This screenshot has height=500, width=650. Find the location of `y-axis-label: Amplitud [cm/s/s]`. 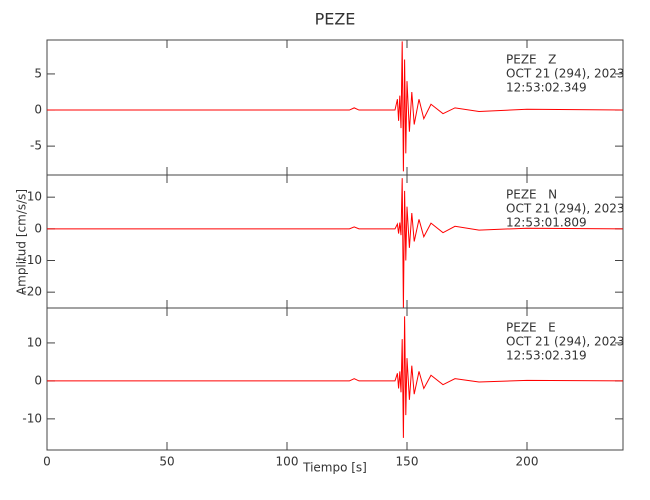

y-axis-label: Amplitud [cm/s/s] is located at coordinates (22, 242).